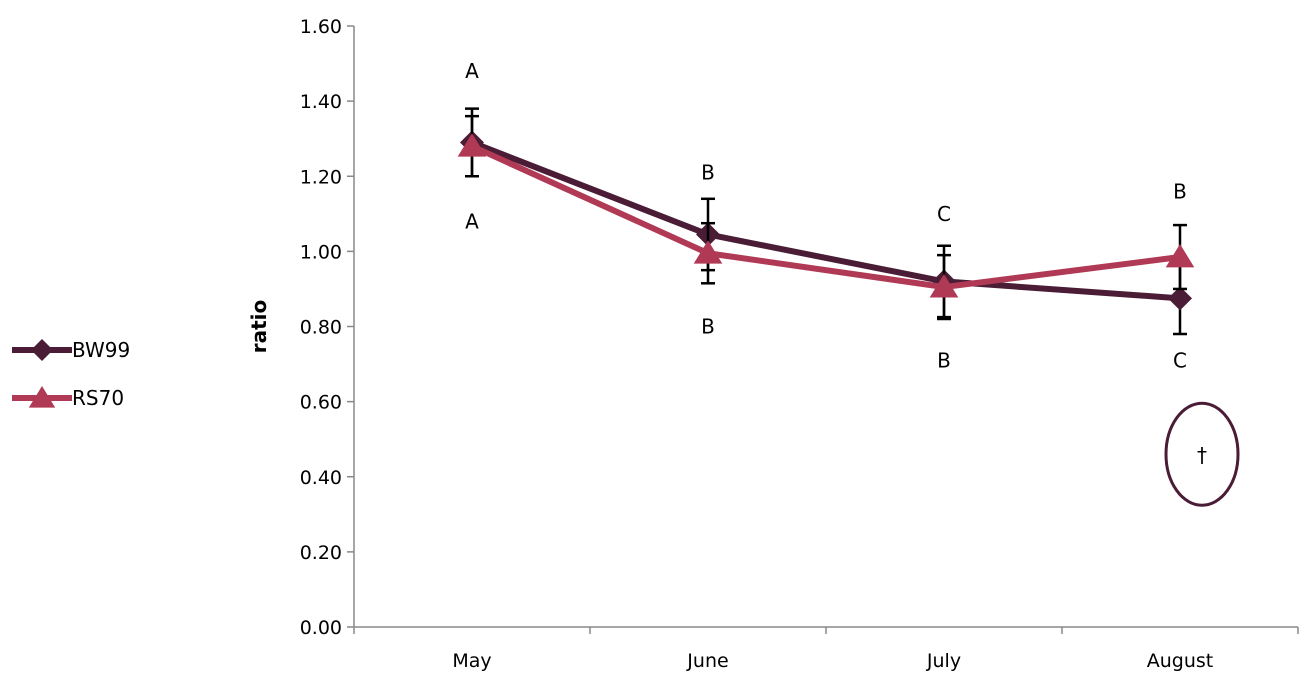 The image size is (1309, 676). Describe the element at coordinates (68, 398) in the screenshot. I see `legend-item-RS70: RS70` at that location.